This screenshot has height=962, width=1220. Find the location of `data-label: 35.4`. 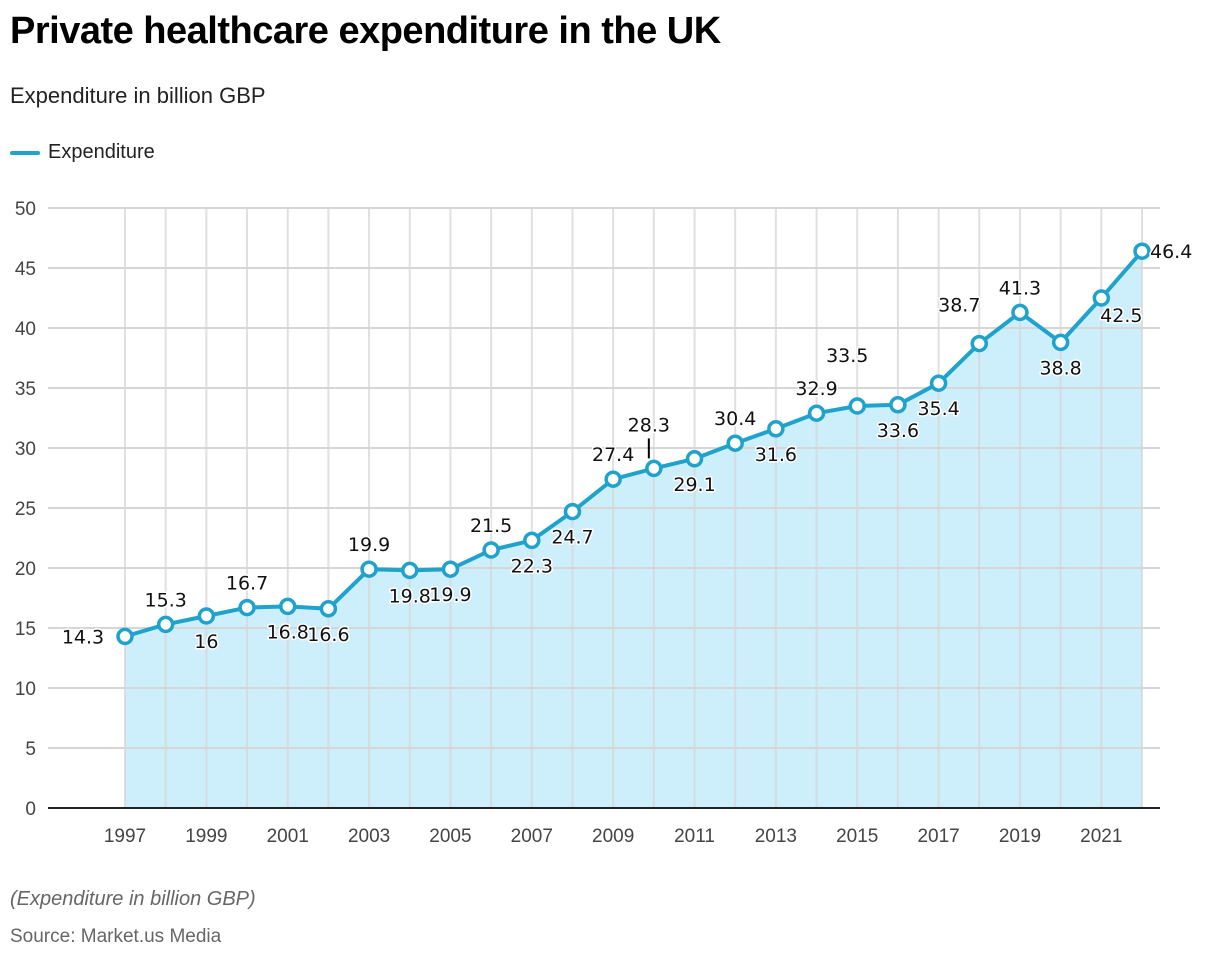

data-label: 35.4 is located at coordinates (938, 409).